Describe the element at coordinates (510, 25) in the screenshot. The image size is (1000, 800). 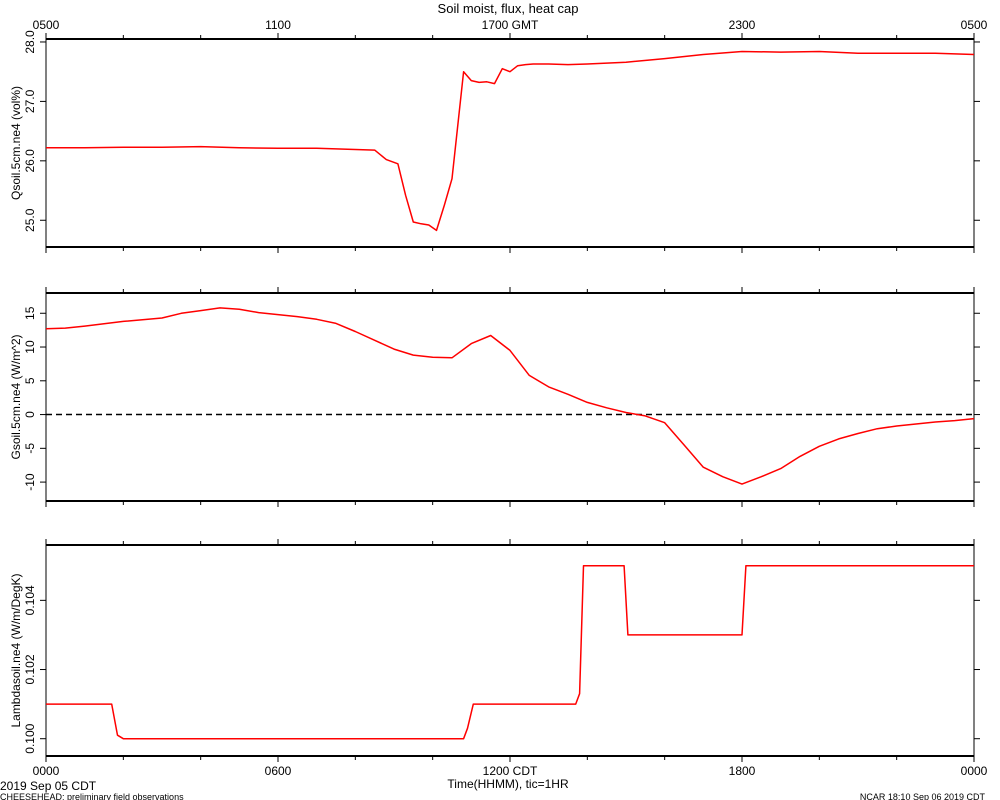
I see `top-x-tick-label: 1700 GMT` at that location.